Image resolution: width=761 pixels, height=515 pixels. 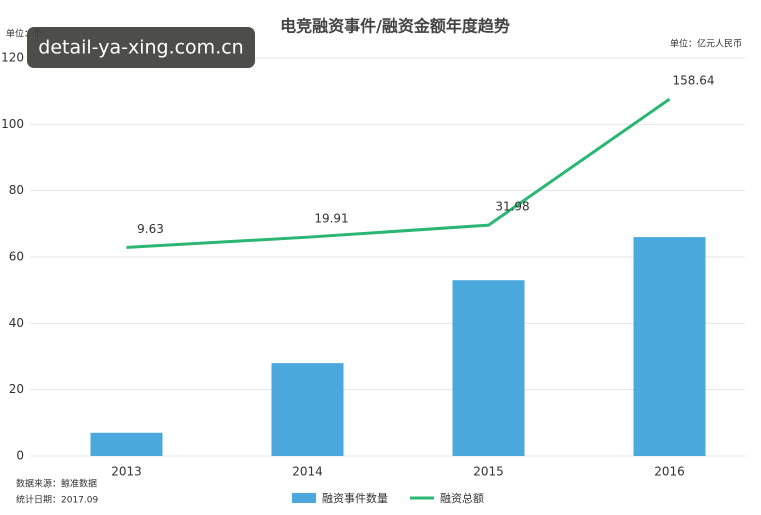 What do you see at coordinates (694, 81) in the screenshot?
I see `data-label: 158.64` at bounding box center [694, 81].